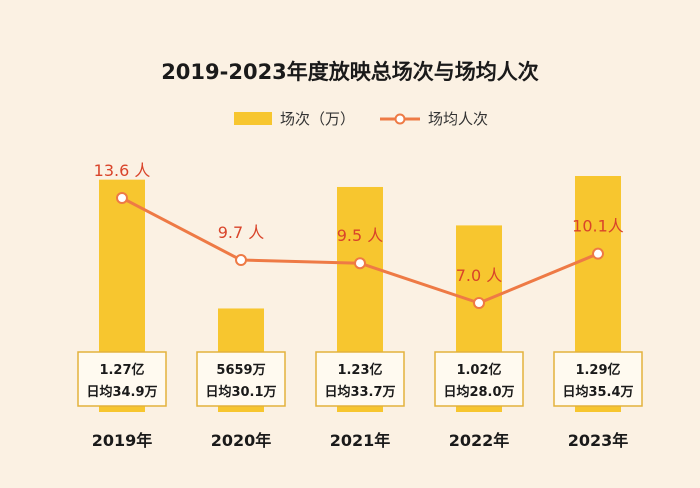 The width and height of the screenshot is (700, 488). Describe the element at coordinates (458, 119) in the screenshot. I see `legend-line-label: 场均人次` at that location.